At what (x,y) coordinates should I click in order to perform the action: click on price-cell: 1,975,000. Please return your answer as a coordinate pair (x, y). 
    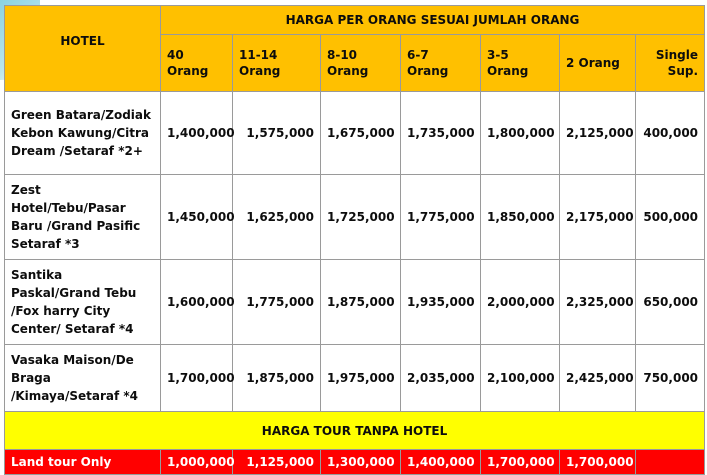
    Looking at the image, I should click on (360, 378).